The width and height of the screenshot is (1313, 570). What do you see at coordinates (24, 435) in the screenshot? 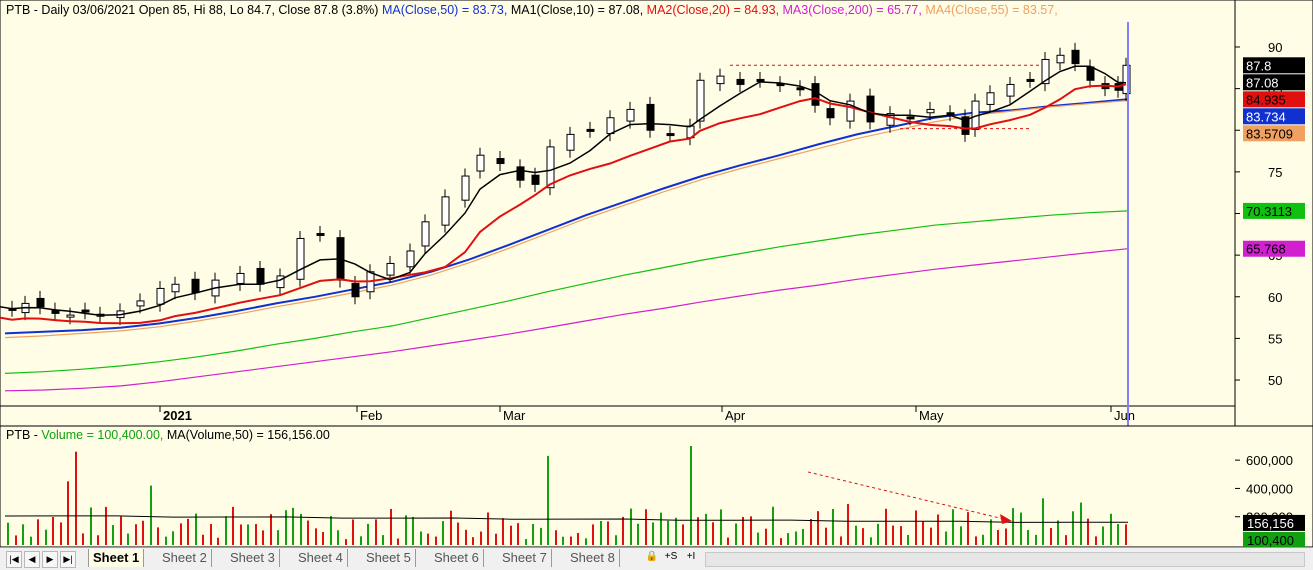
I see `volume-legend-prefix: PTB -` at bounding box center [24, 435].